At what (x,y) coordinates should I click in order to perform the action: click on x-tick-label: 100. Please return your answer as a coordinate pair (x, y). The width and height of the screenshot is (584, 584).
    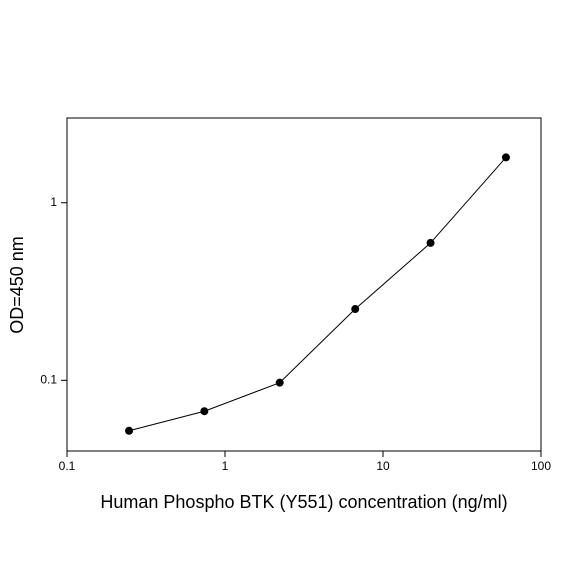
    Looking at the image, I should click on (541, 466).